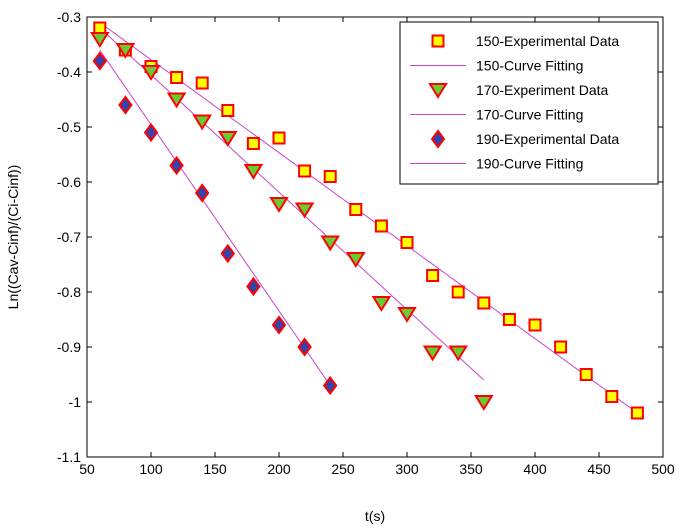 The width and height of the screenshot is (681, 529). Describe the element at coordinates (529, 66) in the screenshot. I see `legend-entry-label: 150-Curve Fitting` at that location.